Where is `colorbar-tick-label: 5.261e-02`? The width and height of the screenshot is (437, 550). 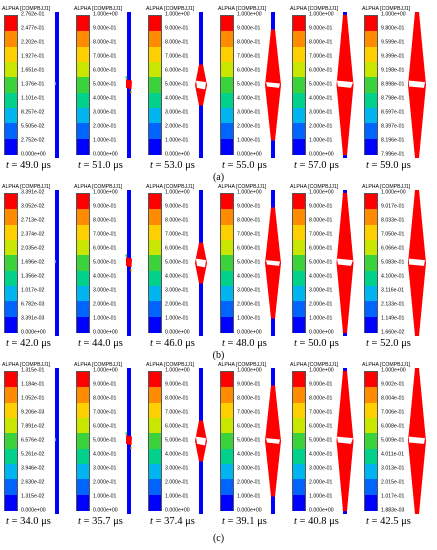
colorbar-tick-label: 5.261e-02 is located at coordinates (33, 454).